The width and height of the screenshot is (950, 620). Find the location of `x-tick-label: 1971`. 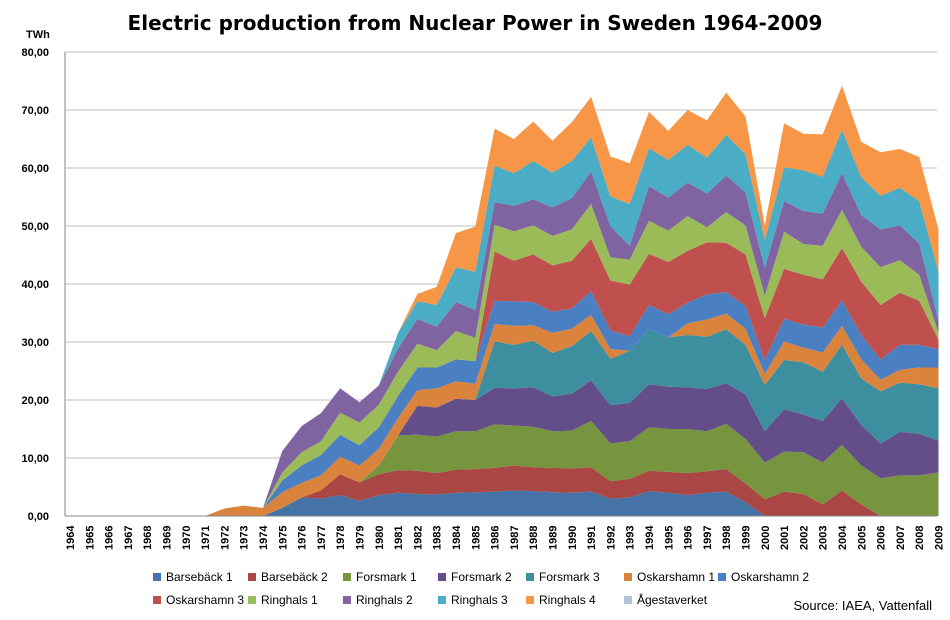

x-tick-label: 1971 is located at coordinates (206, 538).